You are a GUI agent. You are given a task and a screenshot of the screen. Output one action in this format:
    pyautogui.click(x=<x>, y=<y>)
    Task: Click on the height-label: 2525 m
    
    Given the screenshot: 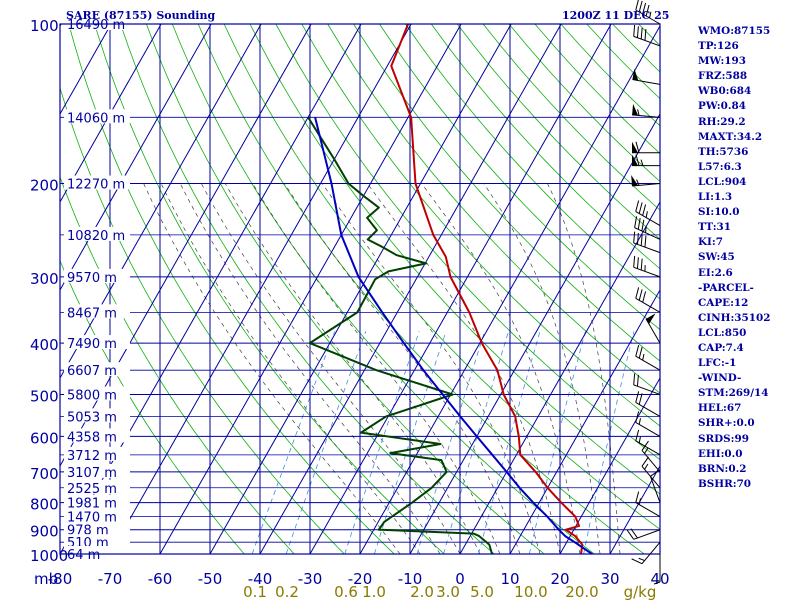 What is the action you would take?
    pyautogui.click(x=92, y=489)
    